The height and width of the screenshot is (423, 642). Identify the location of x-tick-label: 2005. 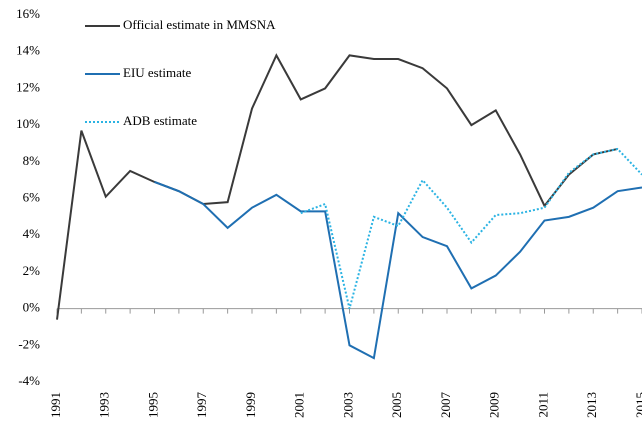
(396, 405).